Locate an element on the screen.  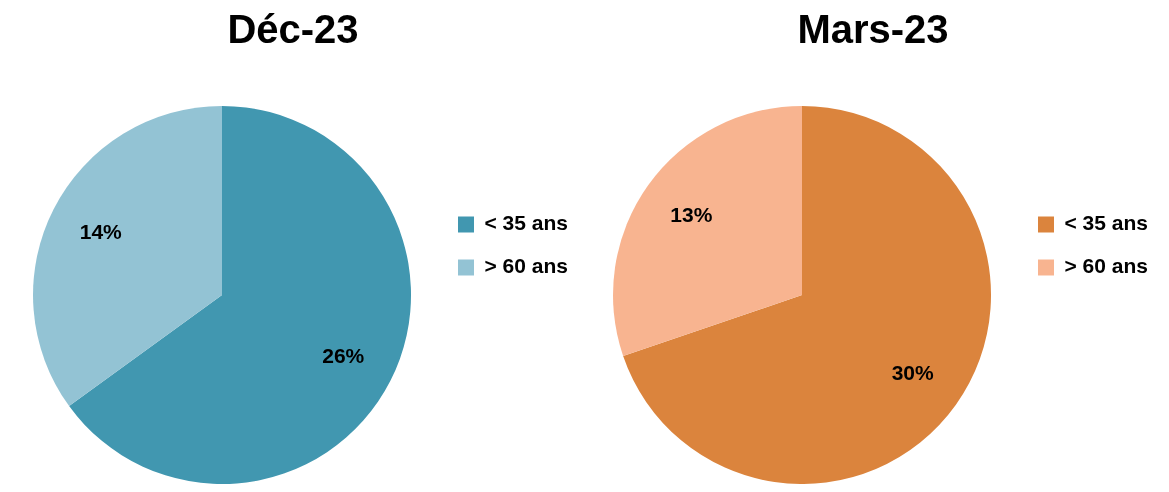
data-label: 14% is located at coordinates (101, 232).